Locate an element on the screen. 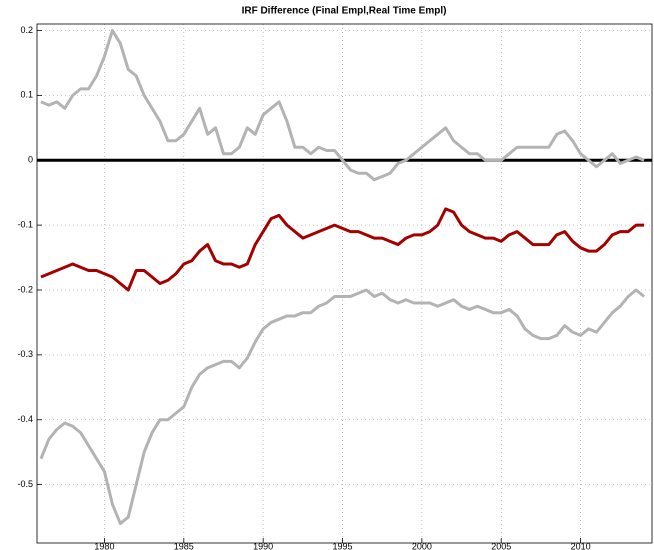  y-tick-label: -0.1 is located at coordinates (25, 224).